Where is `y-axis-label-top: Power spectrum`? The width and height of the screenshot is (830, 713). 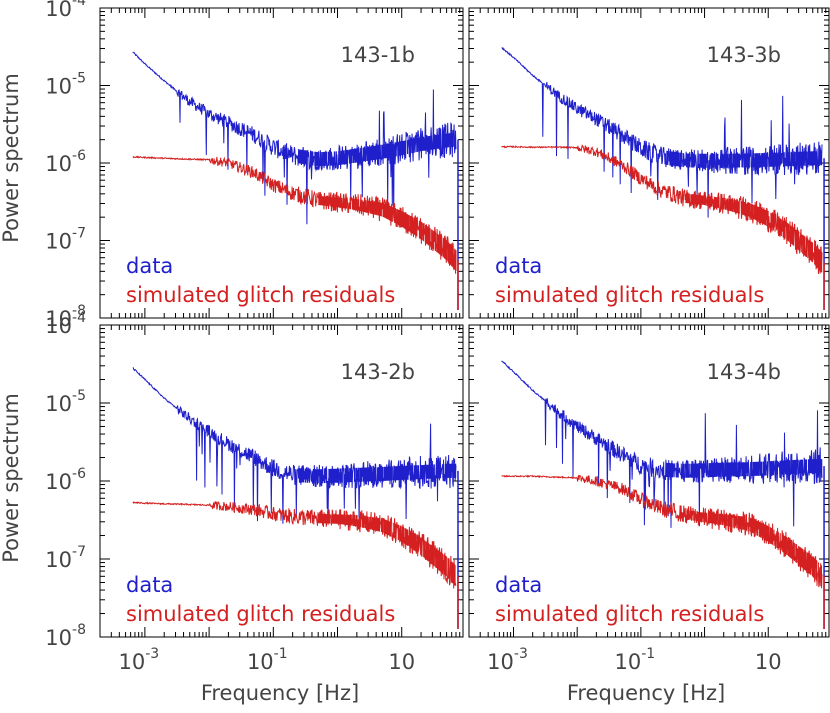
y-axis-label-top: Power spectrum is located at coordinates (11, 158).